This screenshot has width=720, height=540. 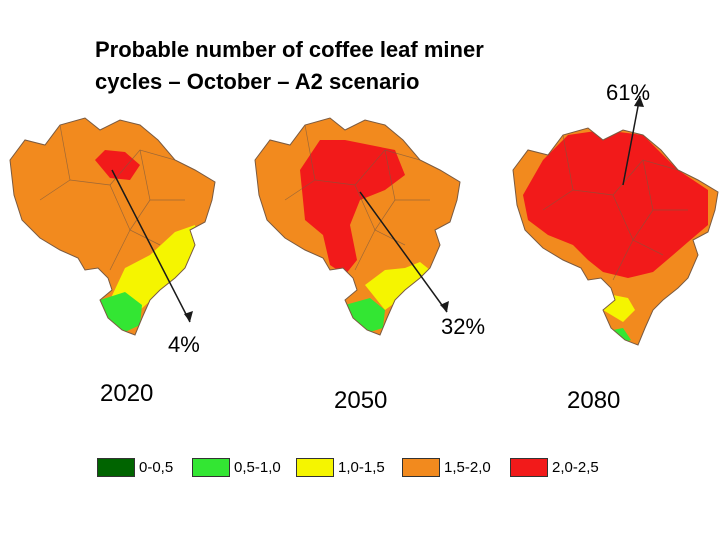 I want to click on percent-2050: 32%, so click(x=463, y=326).